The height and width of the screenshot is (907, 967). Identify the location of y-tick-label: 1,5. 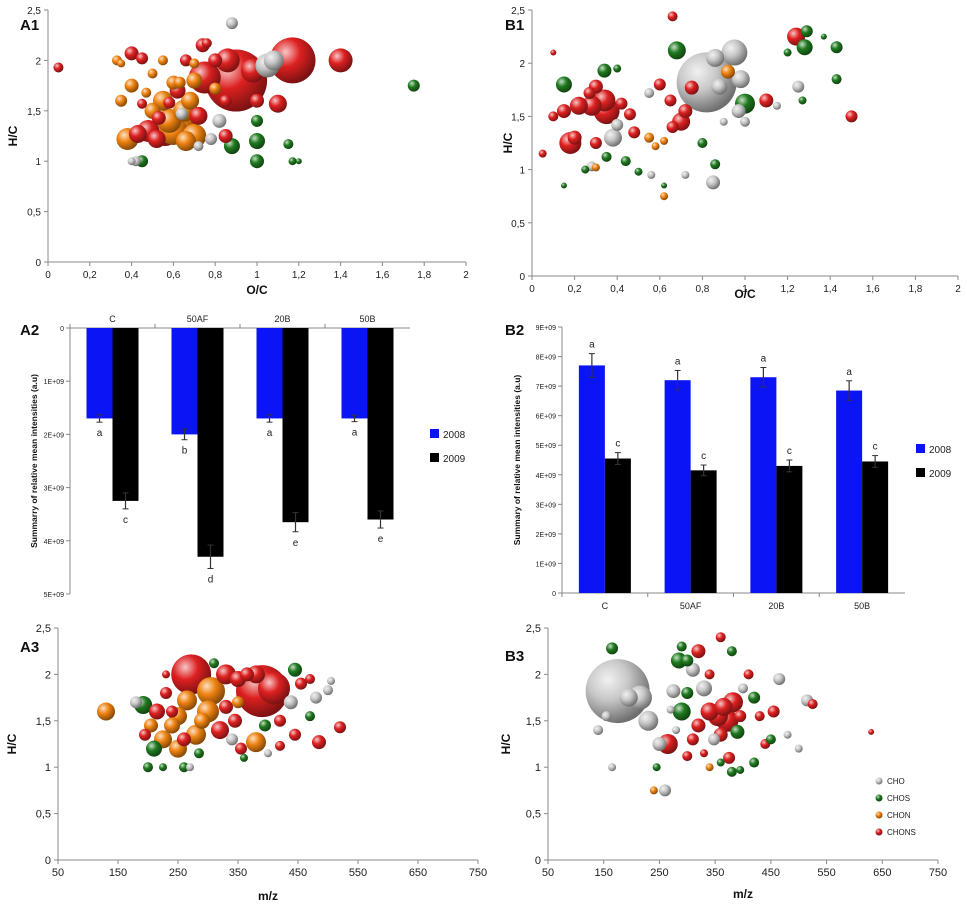
(518, 117).